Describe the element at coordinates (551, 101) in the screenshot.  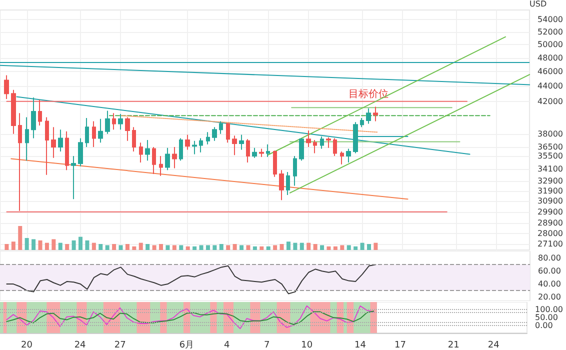
I see `y-tick-label: 42000` at that location.